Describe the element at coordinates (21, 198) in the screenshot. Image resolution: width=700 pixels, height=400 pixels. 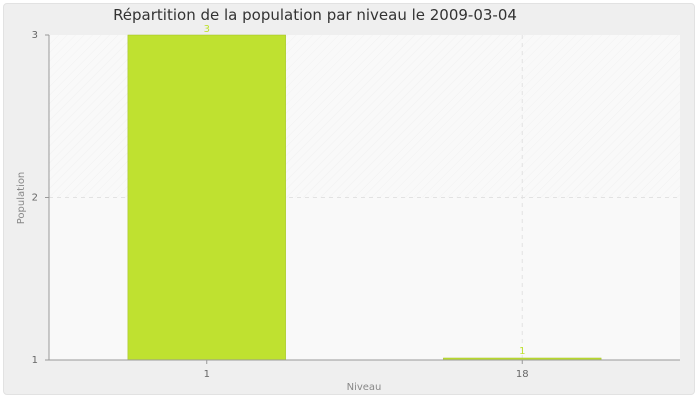
I see `y-axis-label: Population` at that location.